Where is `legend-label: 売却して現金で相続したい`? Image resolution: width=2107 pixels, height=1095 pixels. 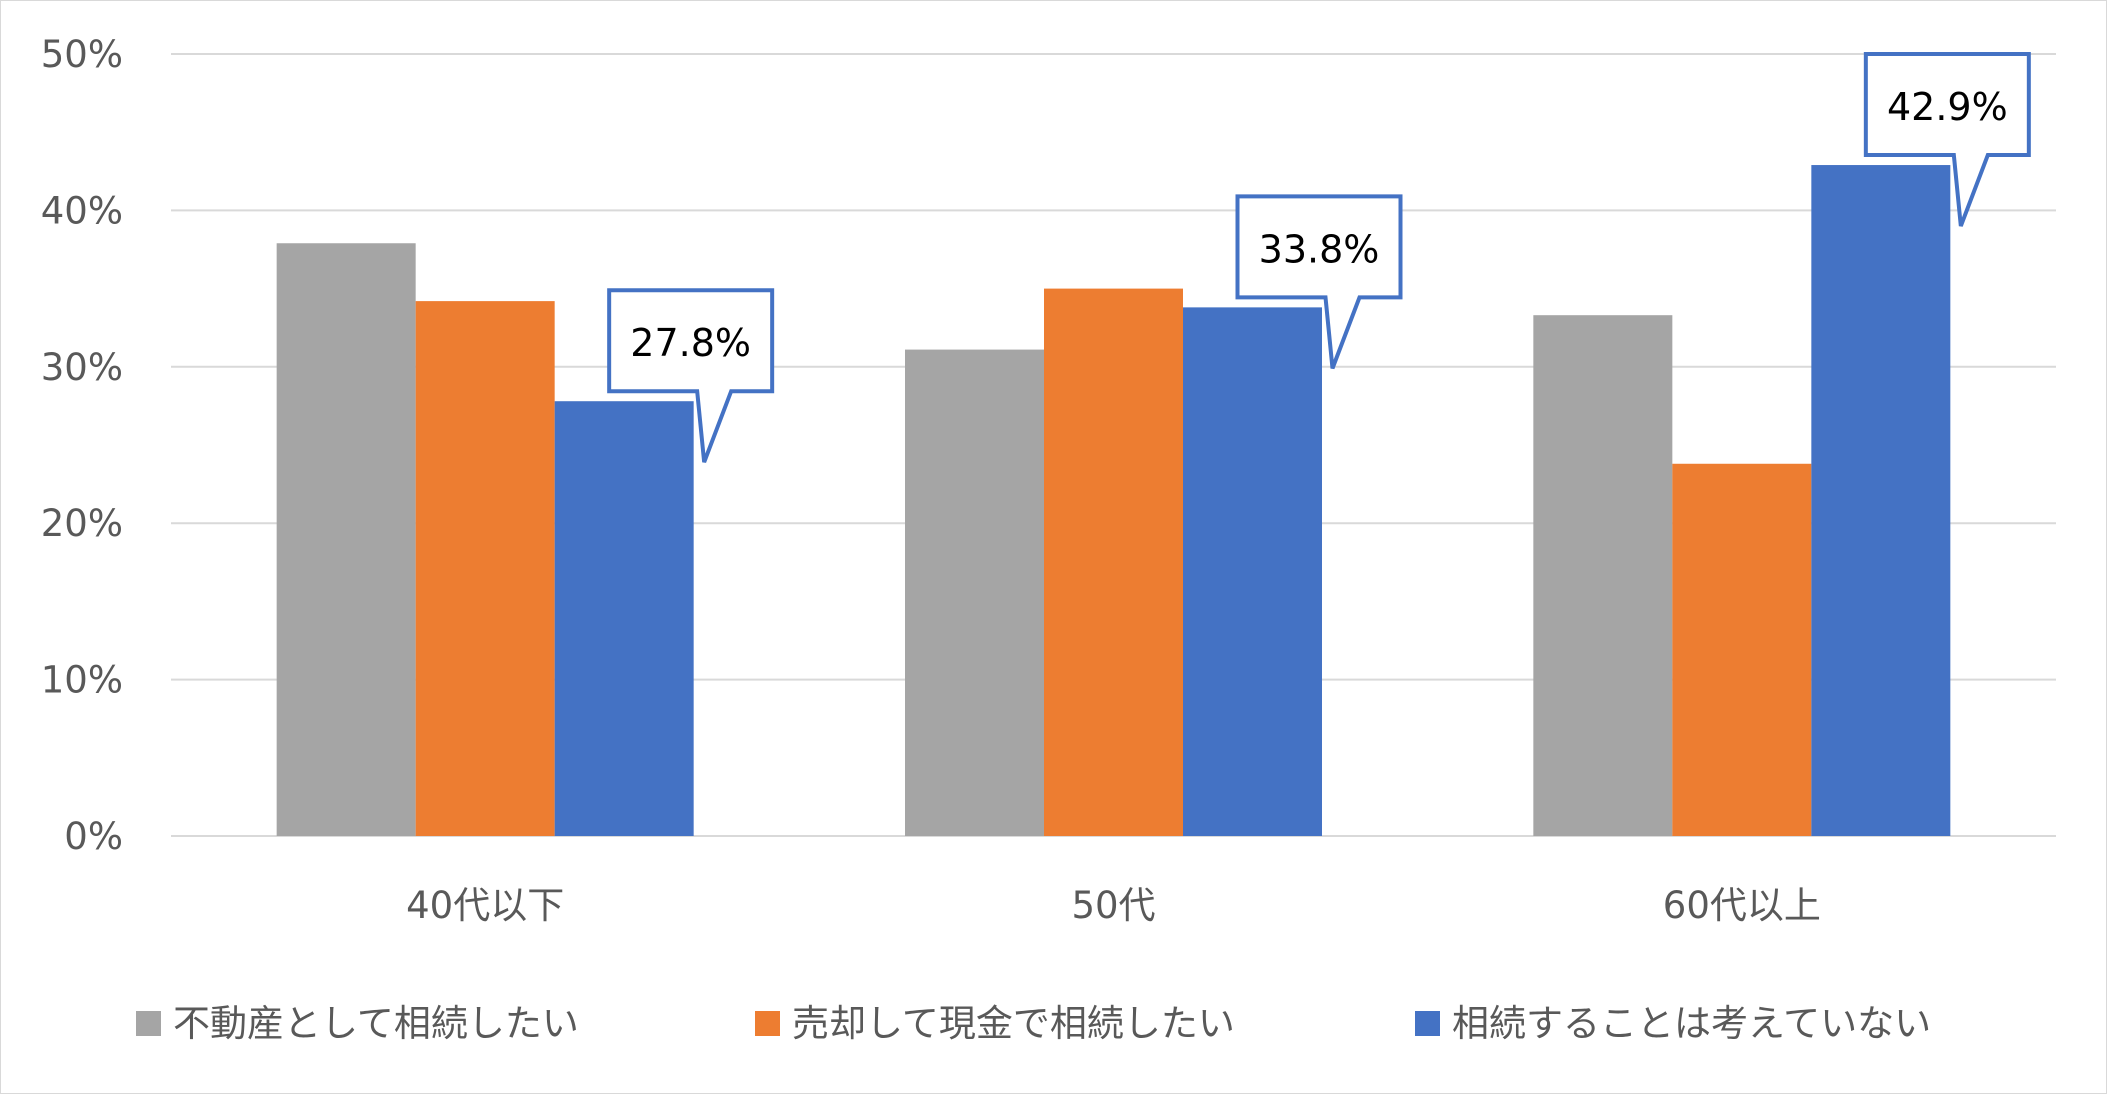 legend-label: 売却して現金で相続したい is located at coordinates (1013, 1023).